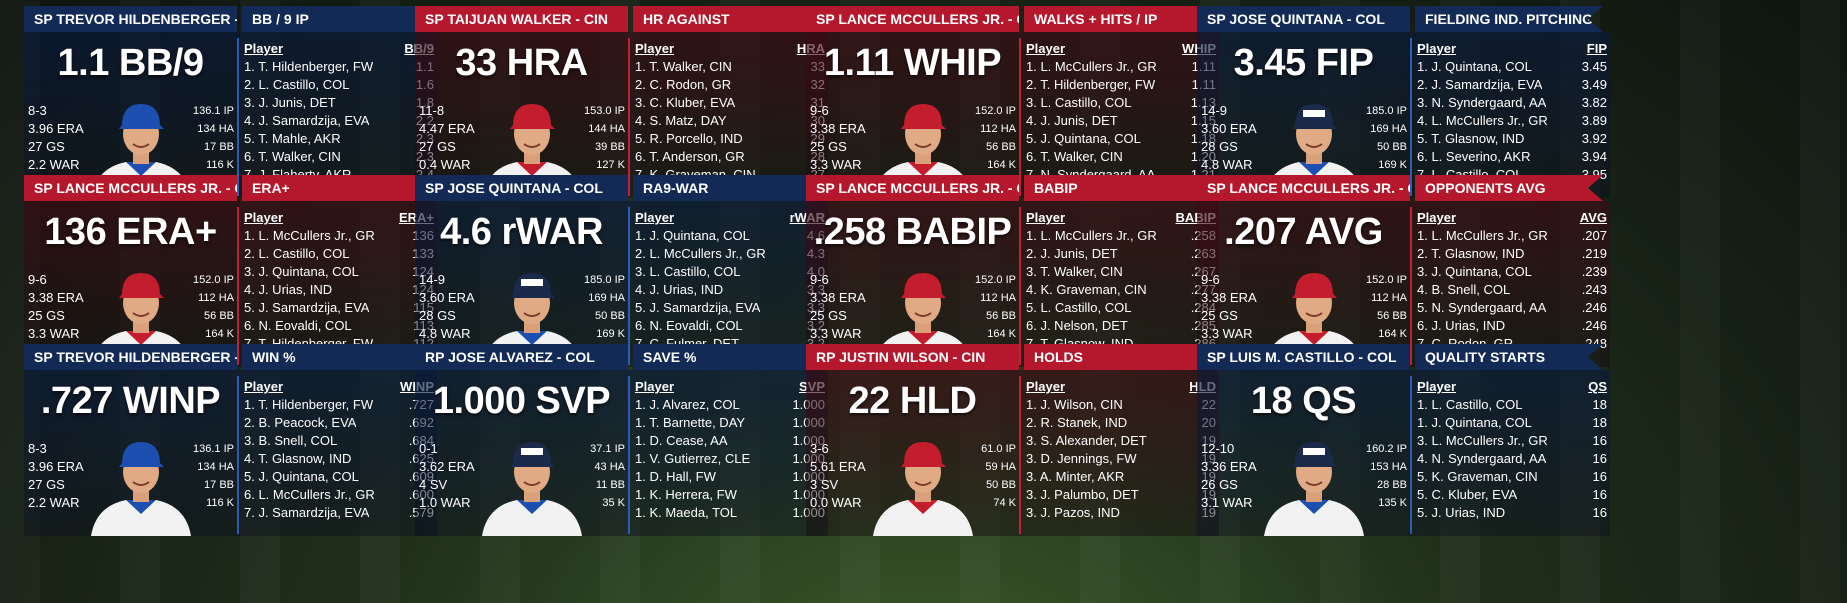 The image size is (1847, 603). Describe the element at coordinates (1482, 235) in the screenshot. I see `row-player-name: 1. L. McCullers Jr., GR` at that location.